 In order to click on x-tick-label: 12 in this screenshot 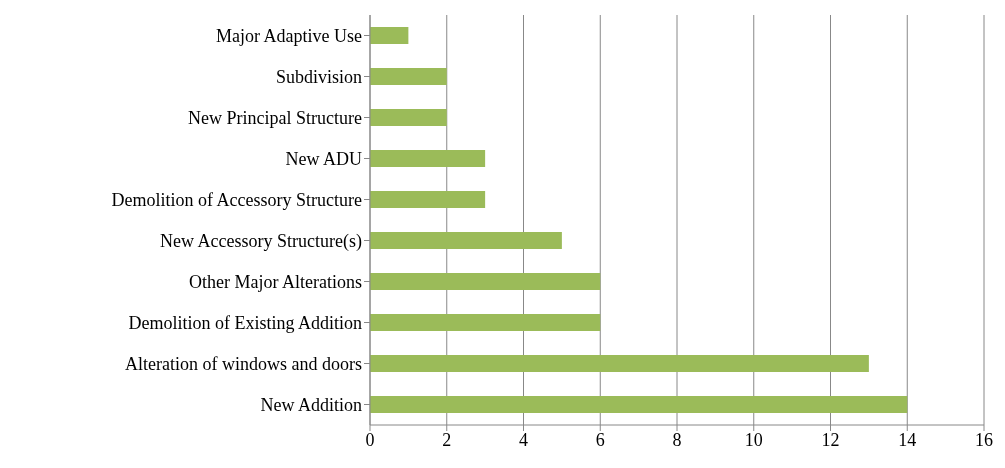, I will do `click(830, 439)`.